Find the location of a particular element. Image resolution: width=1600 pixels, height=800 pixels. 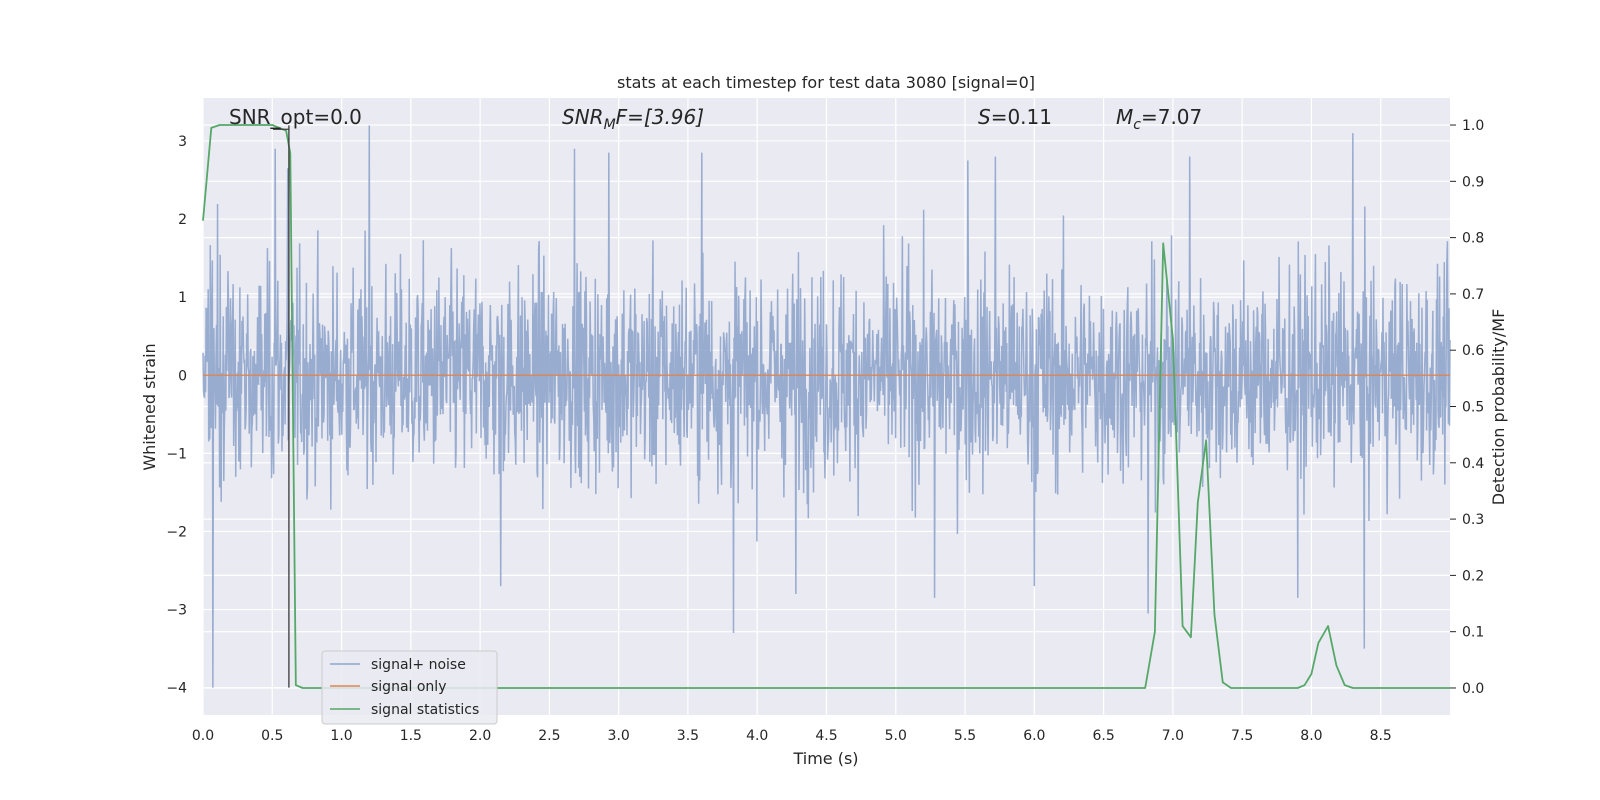

annotation-snr-mf-base: SNR is located at coordinates (583, 117).